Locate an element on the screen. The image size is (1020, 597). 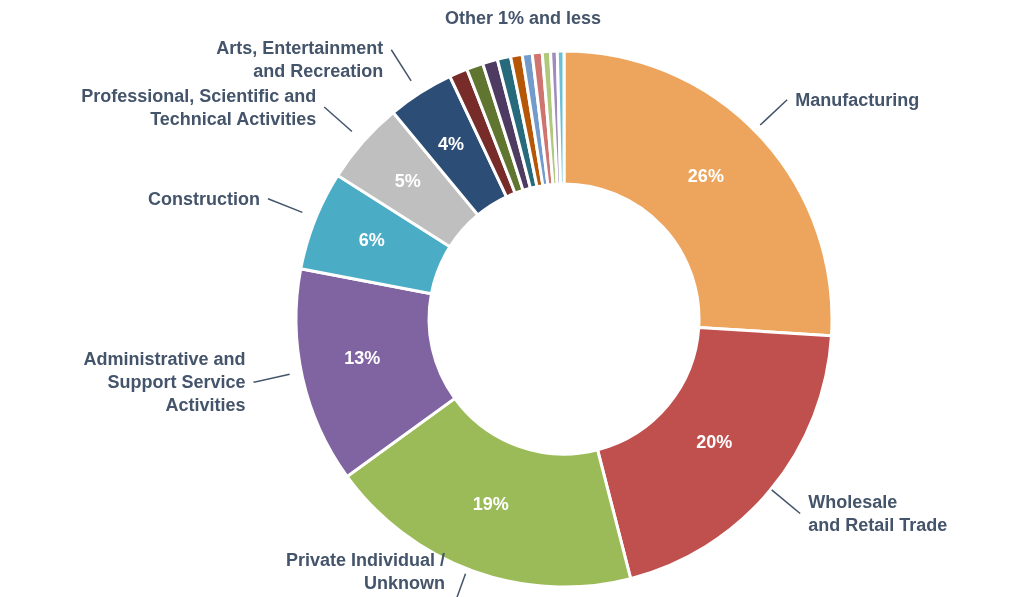
data-label: 19% is located at coordinates (490, 503).